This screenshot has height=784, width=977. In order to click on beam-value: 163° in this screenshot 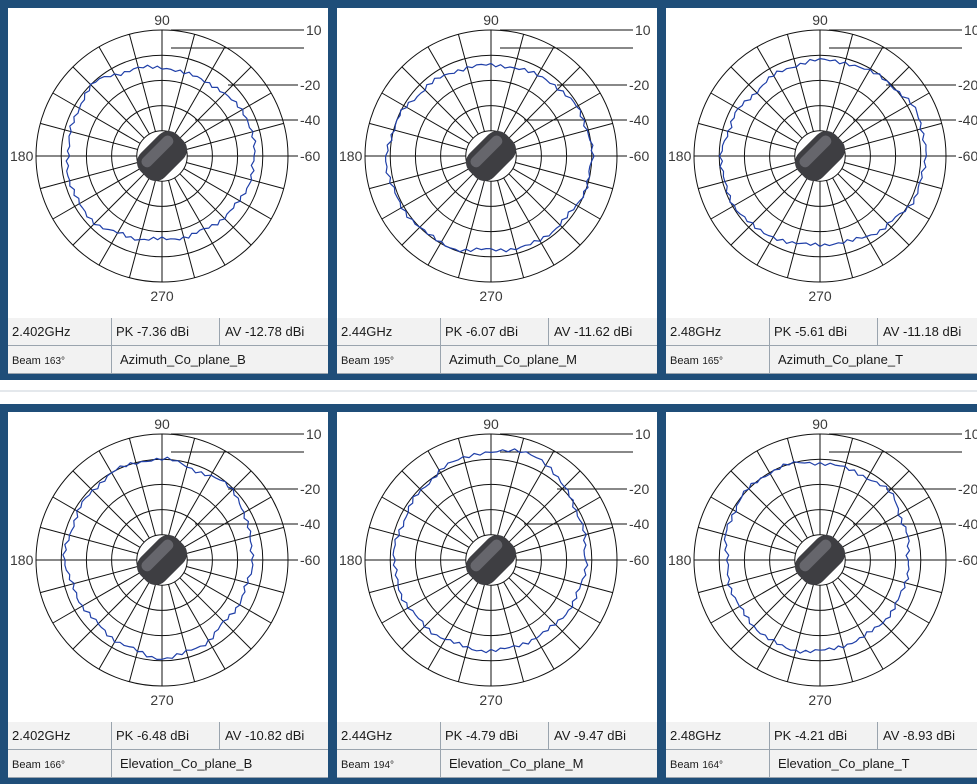, I will do `click(55, 361)`.